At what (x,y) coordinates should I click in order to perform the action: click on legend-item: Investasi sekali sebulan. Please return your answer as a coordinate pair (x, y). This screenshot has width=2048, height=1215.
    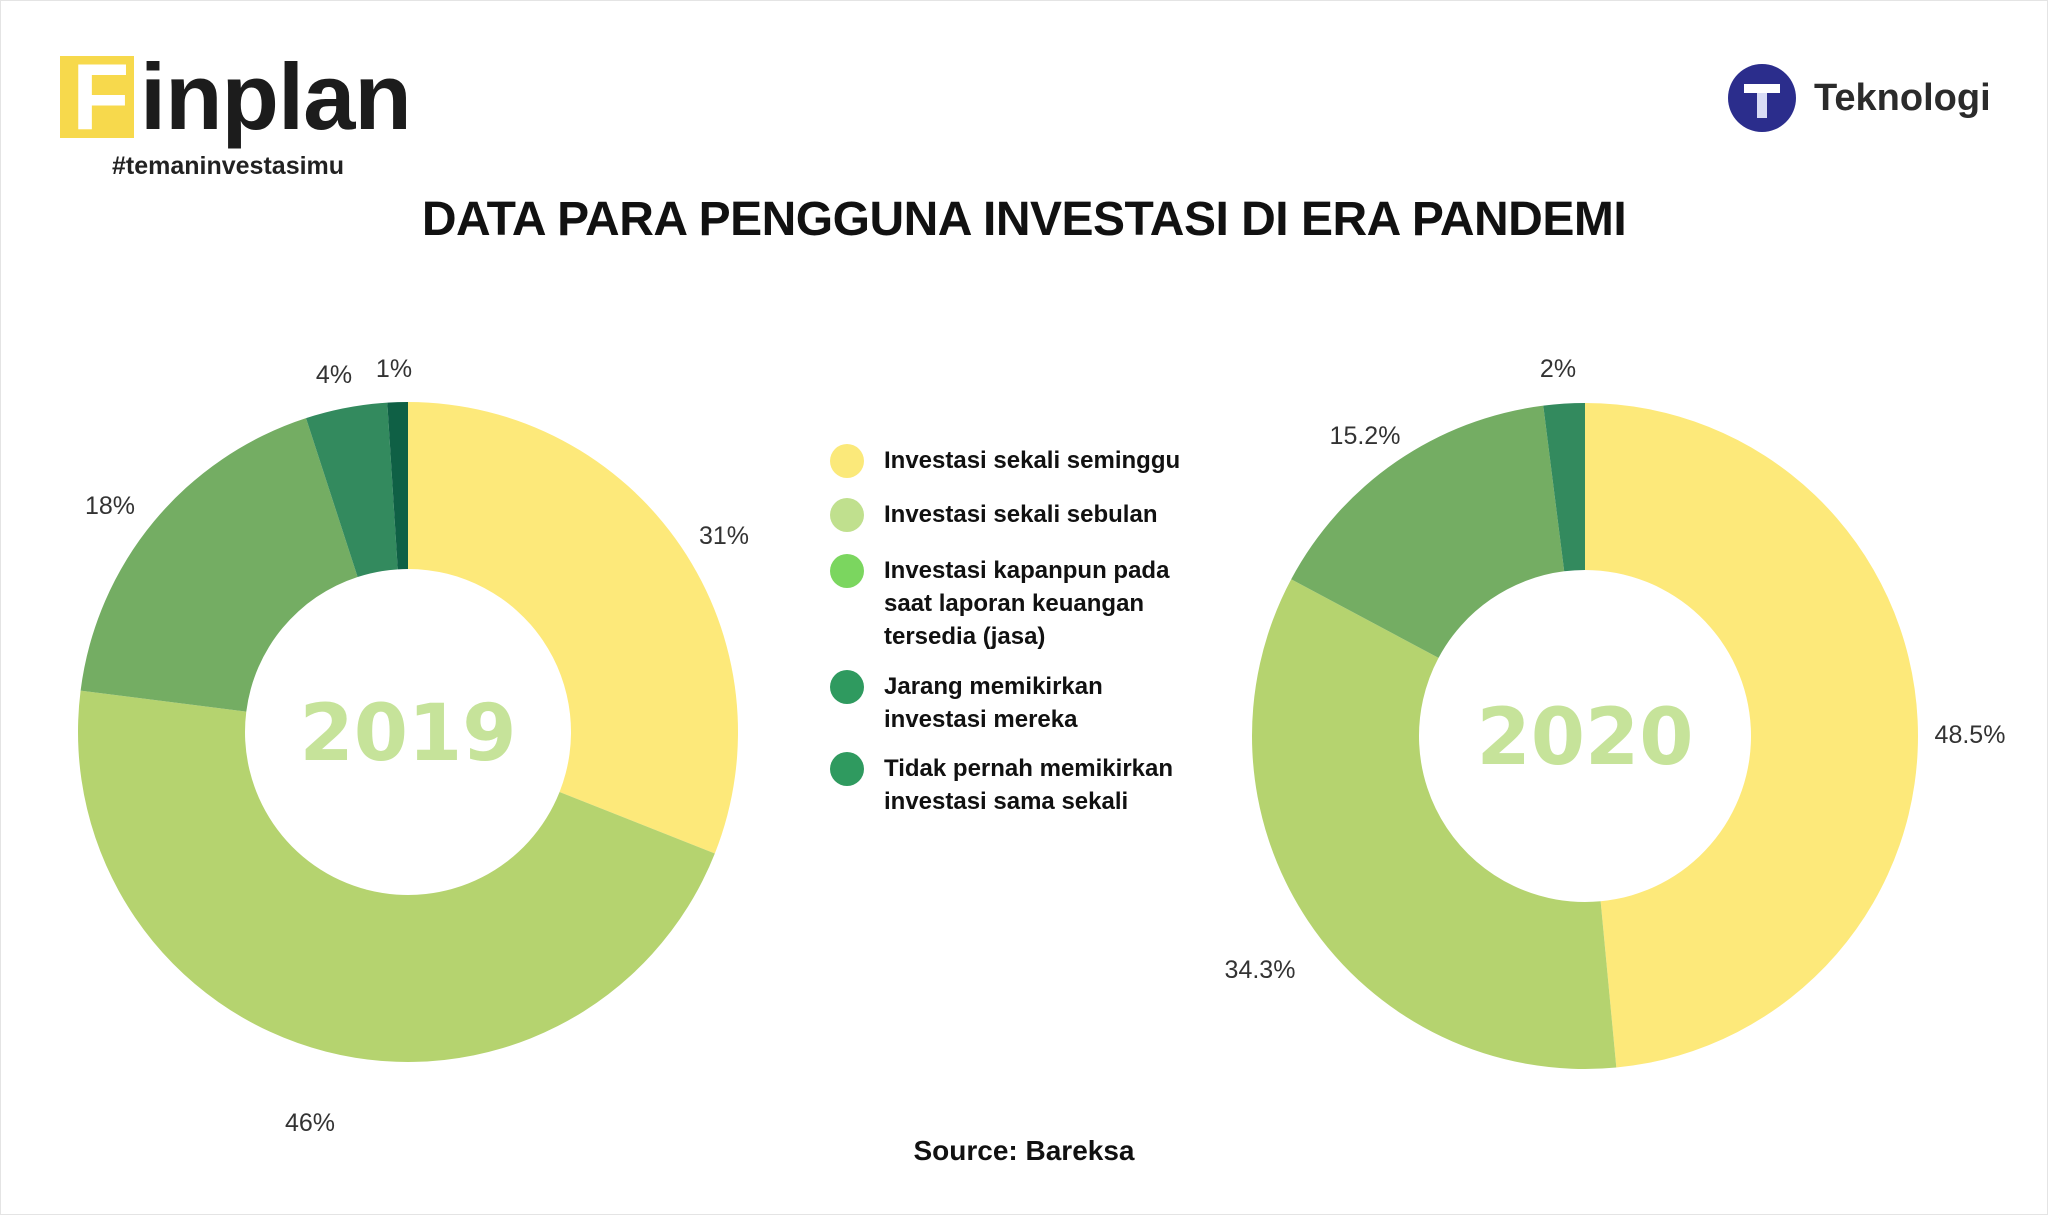
    Looking at the image, I should click on (1012, 515).